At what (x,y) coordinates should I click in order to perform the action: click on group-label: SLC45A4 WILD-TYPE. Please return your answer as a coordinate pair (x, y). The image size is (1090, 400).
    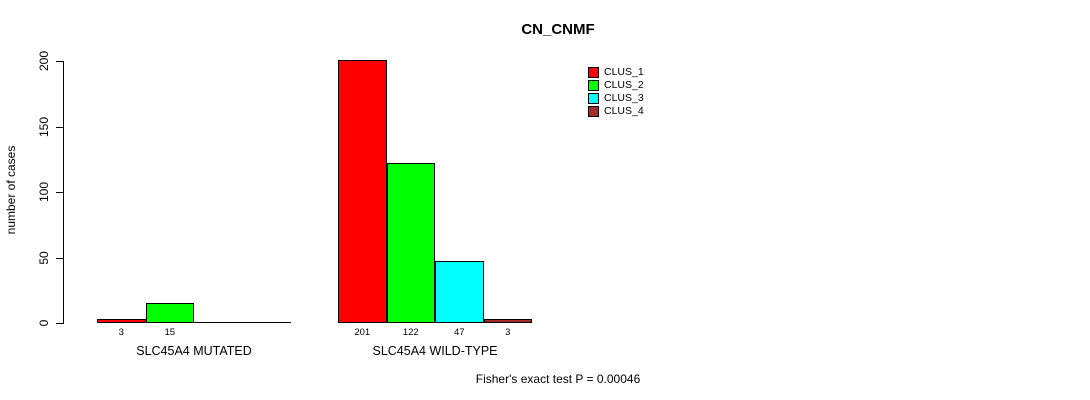
    Looking at the image, I should click on (435, 351).